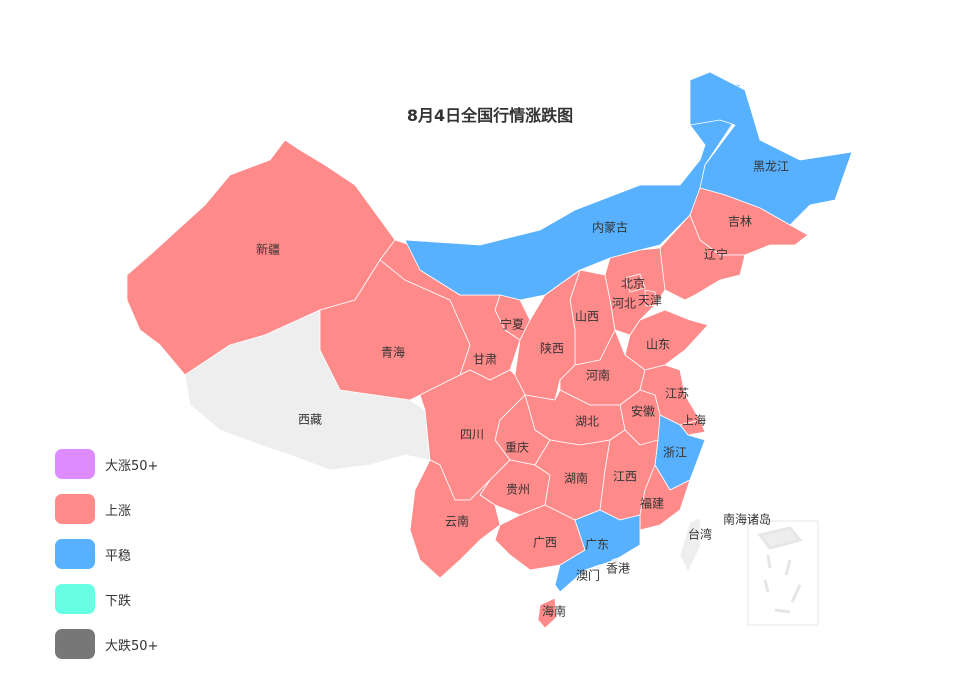 Image resolution: width=980 pixels, height=700 pixels. I want to click on region-hainan, so click(547, 613).